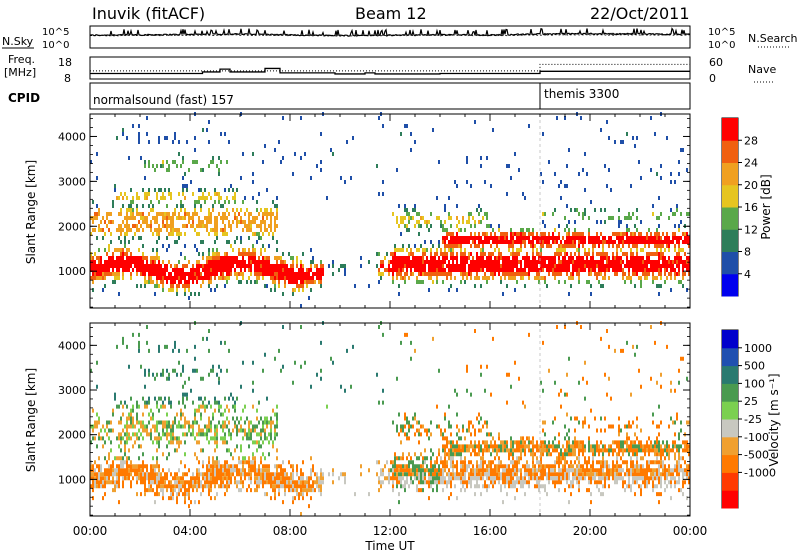  Describe the element at coordinates (55, 32) in the screenshot. I see `noise-left-tick-top: 10^5` at that location.